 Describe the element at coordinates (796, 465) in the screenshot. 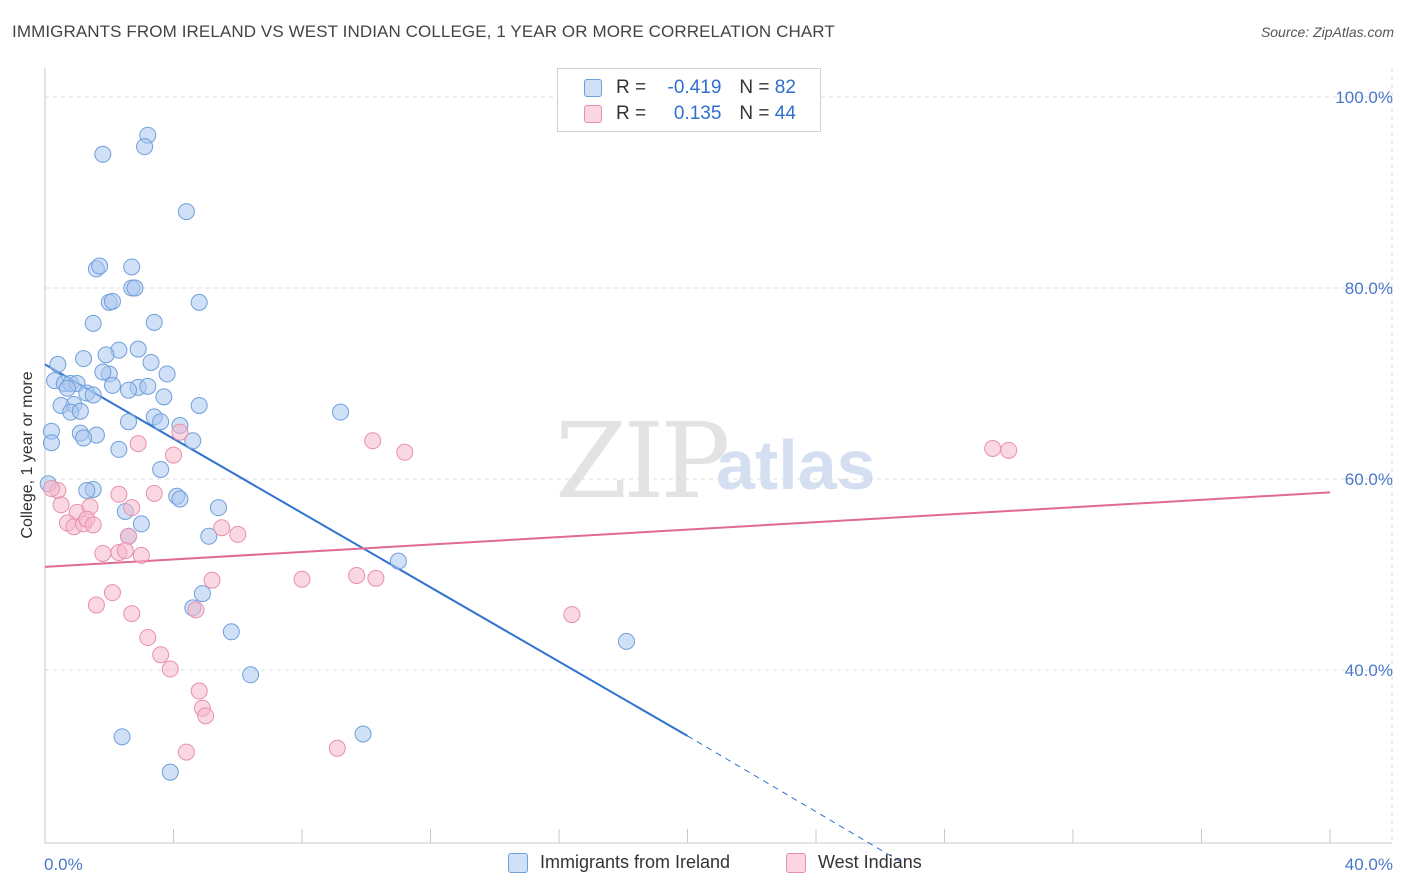

I see `watermark-atlas: atlas` at that location.